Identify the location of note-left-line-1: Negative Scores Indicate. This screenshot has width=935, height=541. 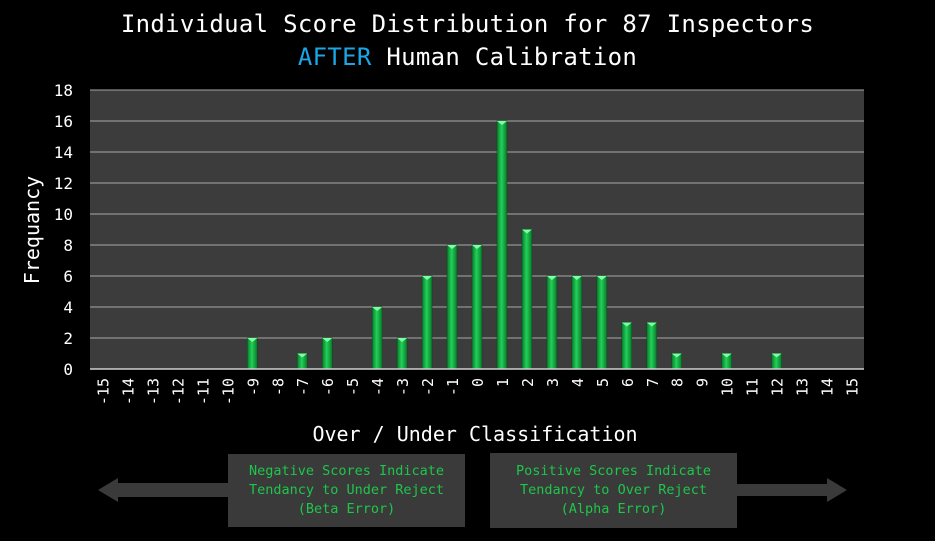
(346, 471).